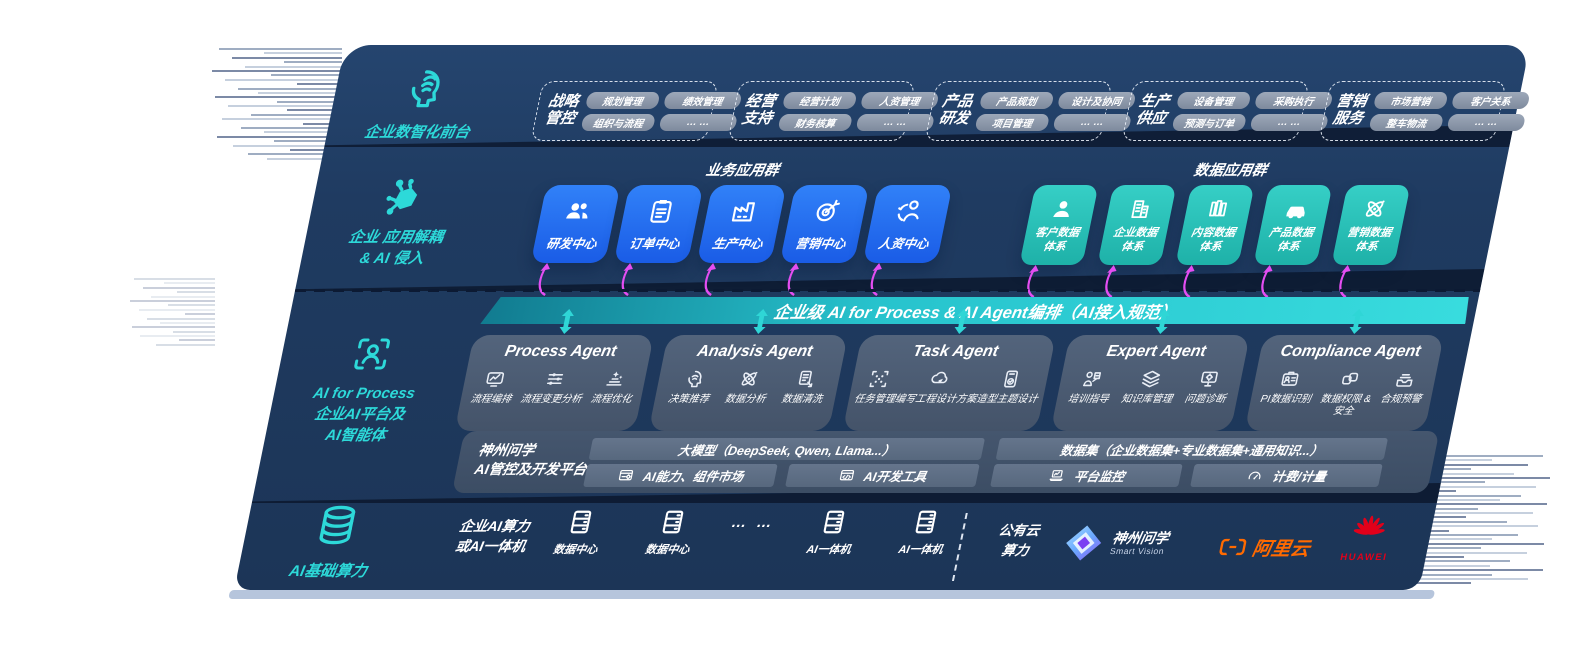  I want to click on business-app-label: 订单中心, so click(654, 244).